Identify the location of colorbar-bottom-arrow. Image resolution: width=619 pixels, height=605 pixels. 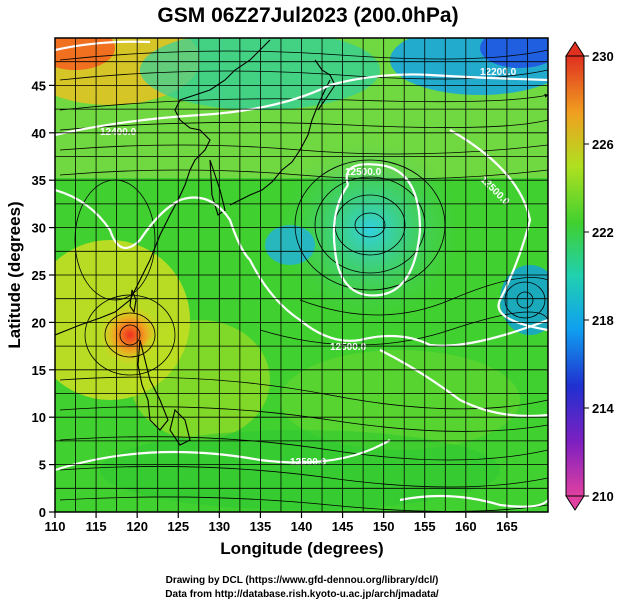
(575, 503).